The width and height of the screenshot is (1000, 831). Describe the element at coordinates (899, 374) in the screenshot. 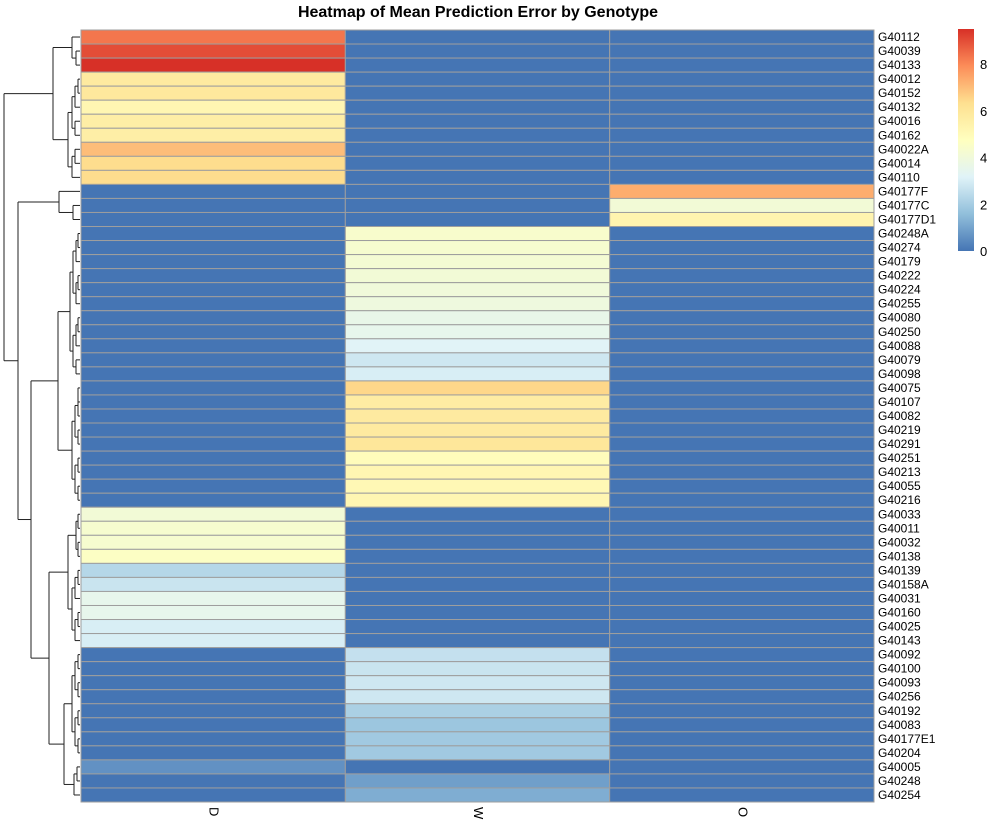

I see `row-label: G40098` at that location.